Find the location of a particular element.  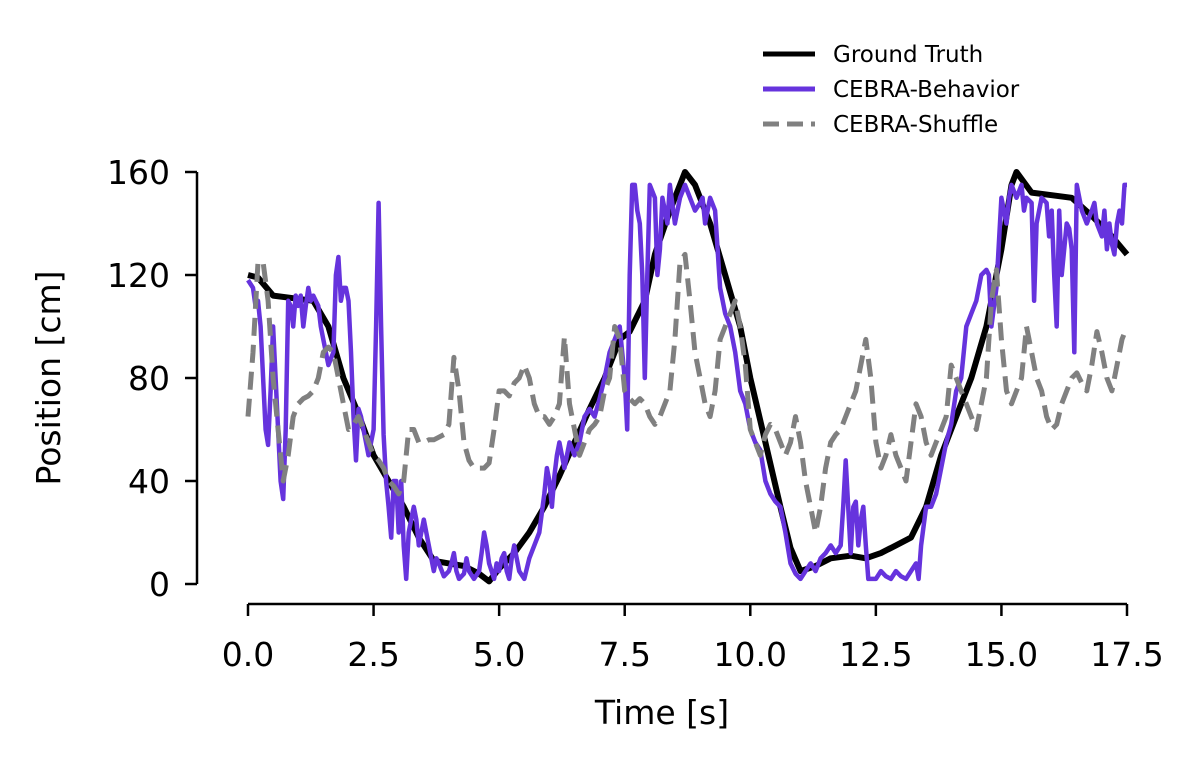

y-tick-label: 160 is located at coordinates (138, 172).